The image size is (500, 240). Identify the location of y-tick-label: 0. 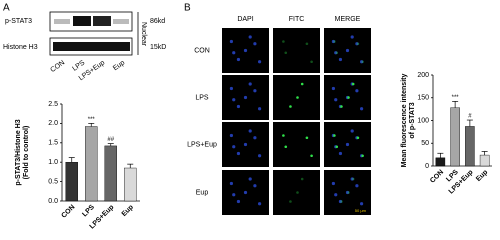
(427, 166).